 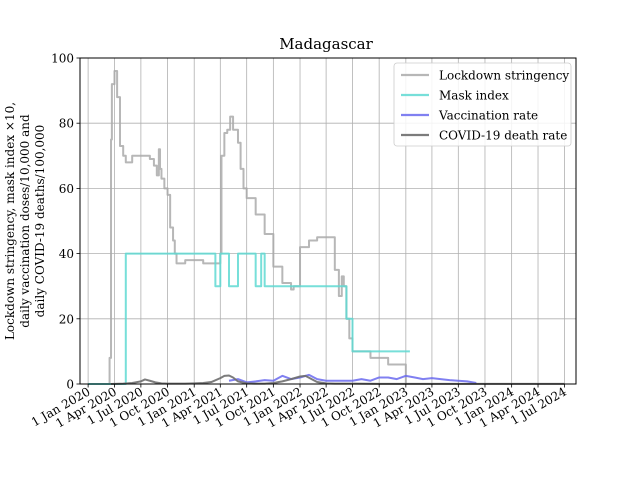 What do you see at coordinates (66, 124) in the screenshot?
I see `y-tick-label: 80` at bounding box center [66, 124].